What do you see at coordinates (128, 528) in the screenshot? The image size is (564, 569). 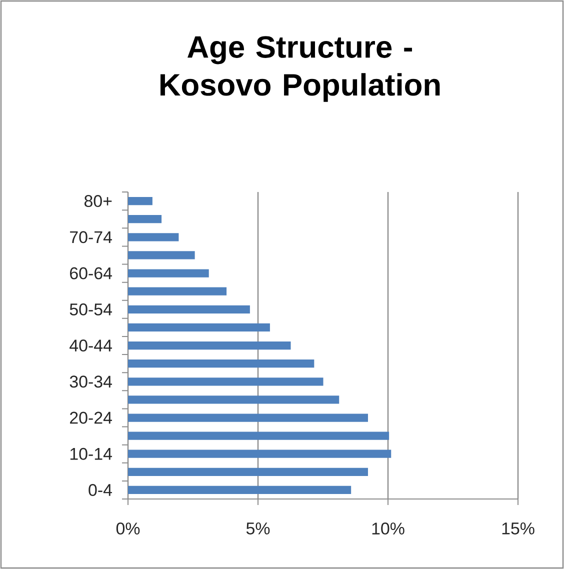 I see `x-tick-label: 0%` at bounding box center [128, 528].